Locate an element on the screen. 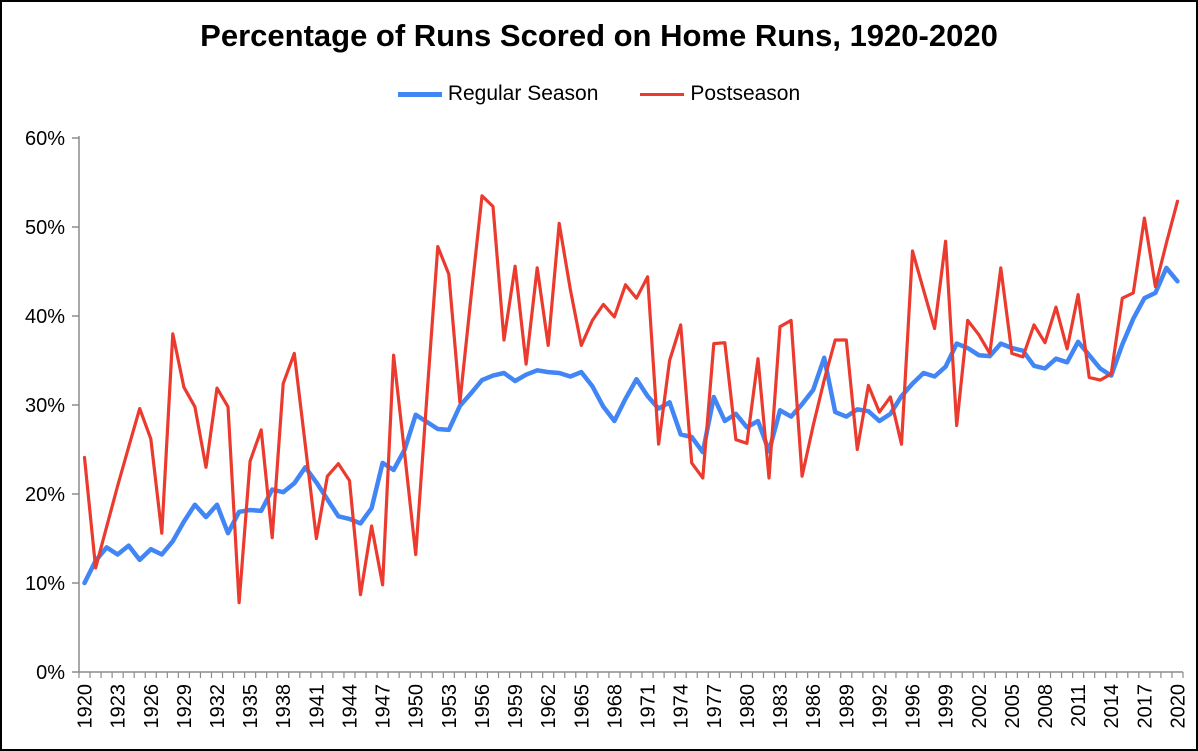  x-tick-label: 1980 is located at coordinates (748, 706).